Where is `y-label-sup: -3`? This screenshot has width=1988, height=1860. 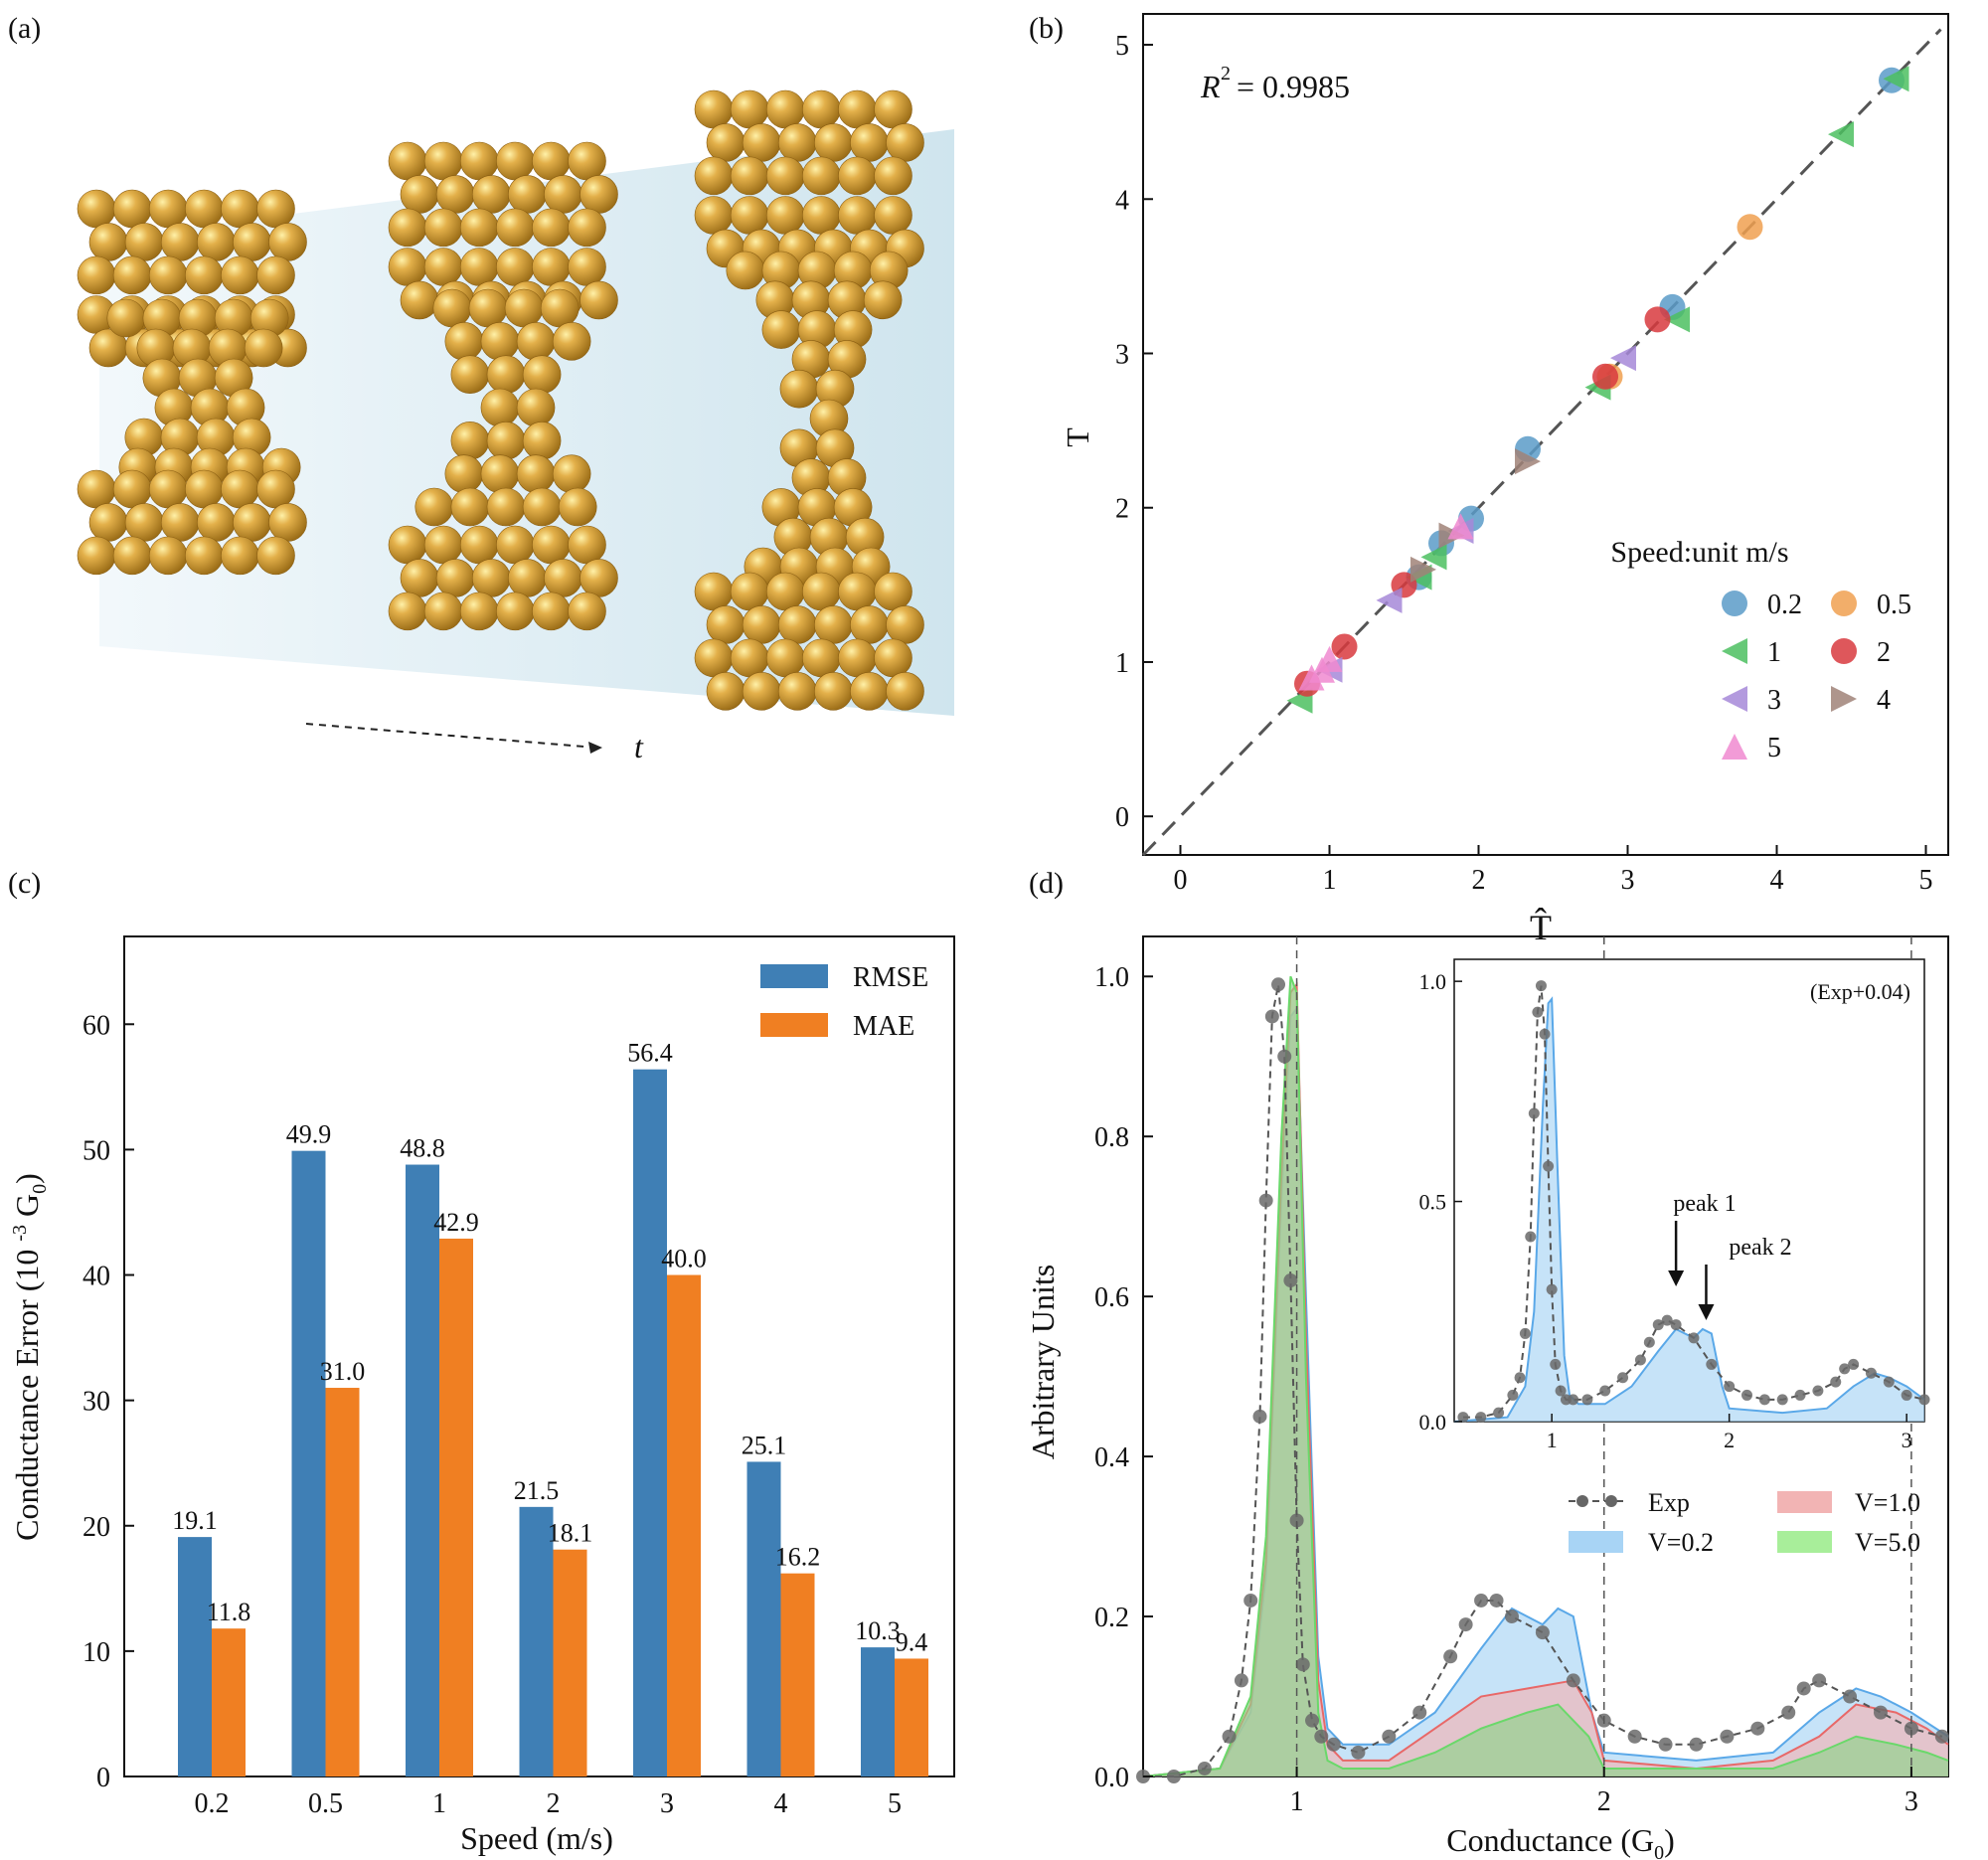
y-label-sup: -3 is located at coordinates (20, 1233).